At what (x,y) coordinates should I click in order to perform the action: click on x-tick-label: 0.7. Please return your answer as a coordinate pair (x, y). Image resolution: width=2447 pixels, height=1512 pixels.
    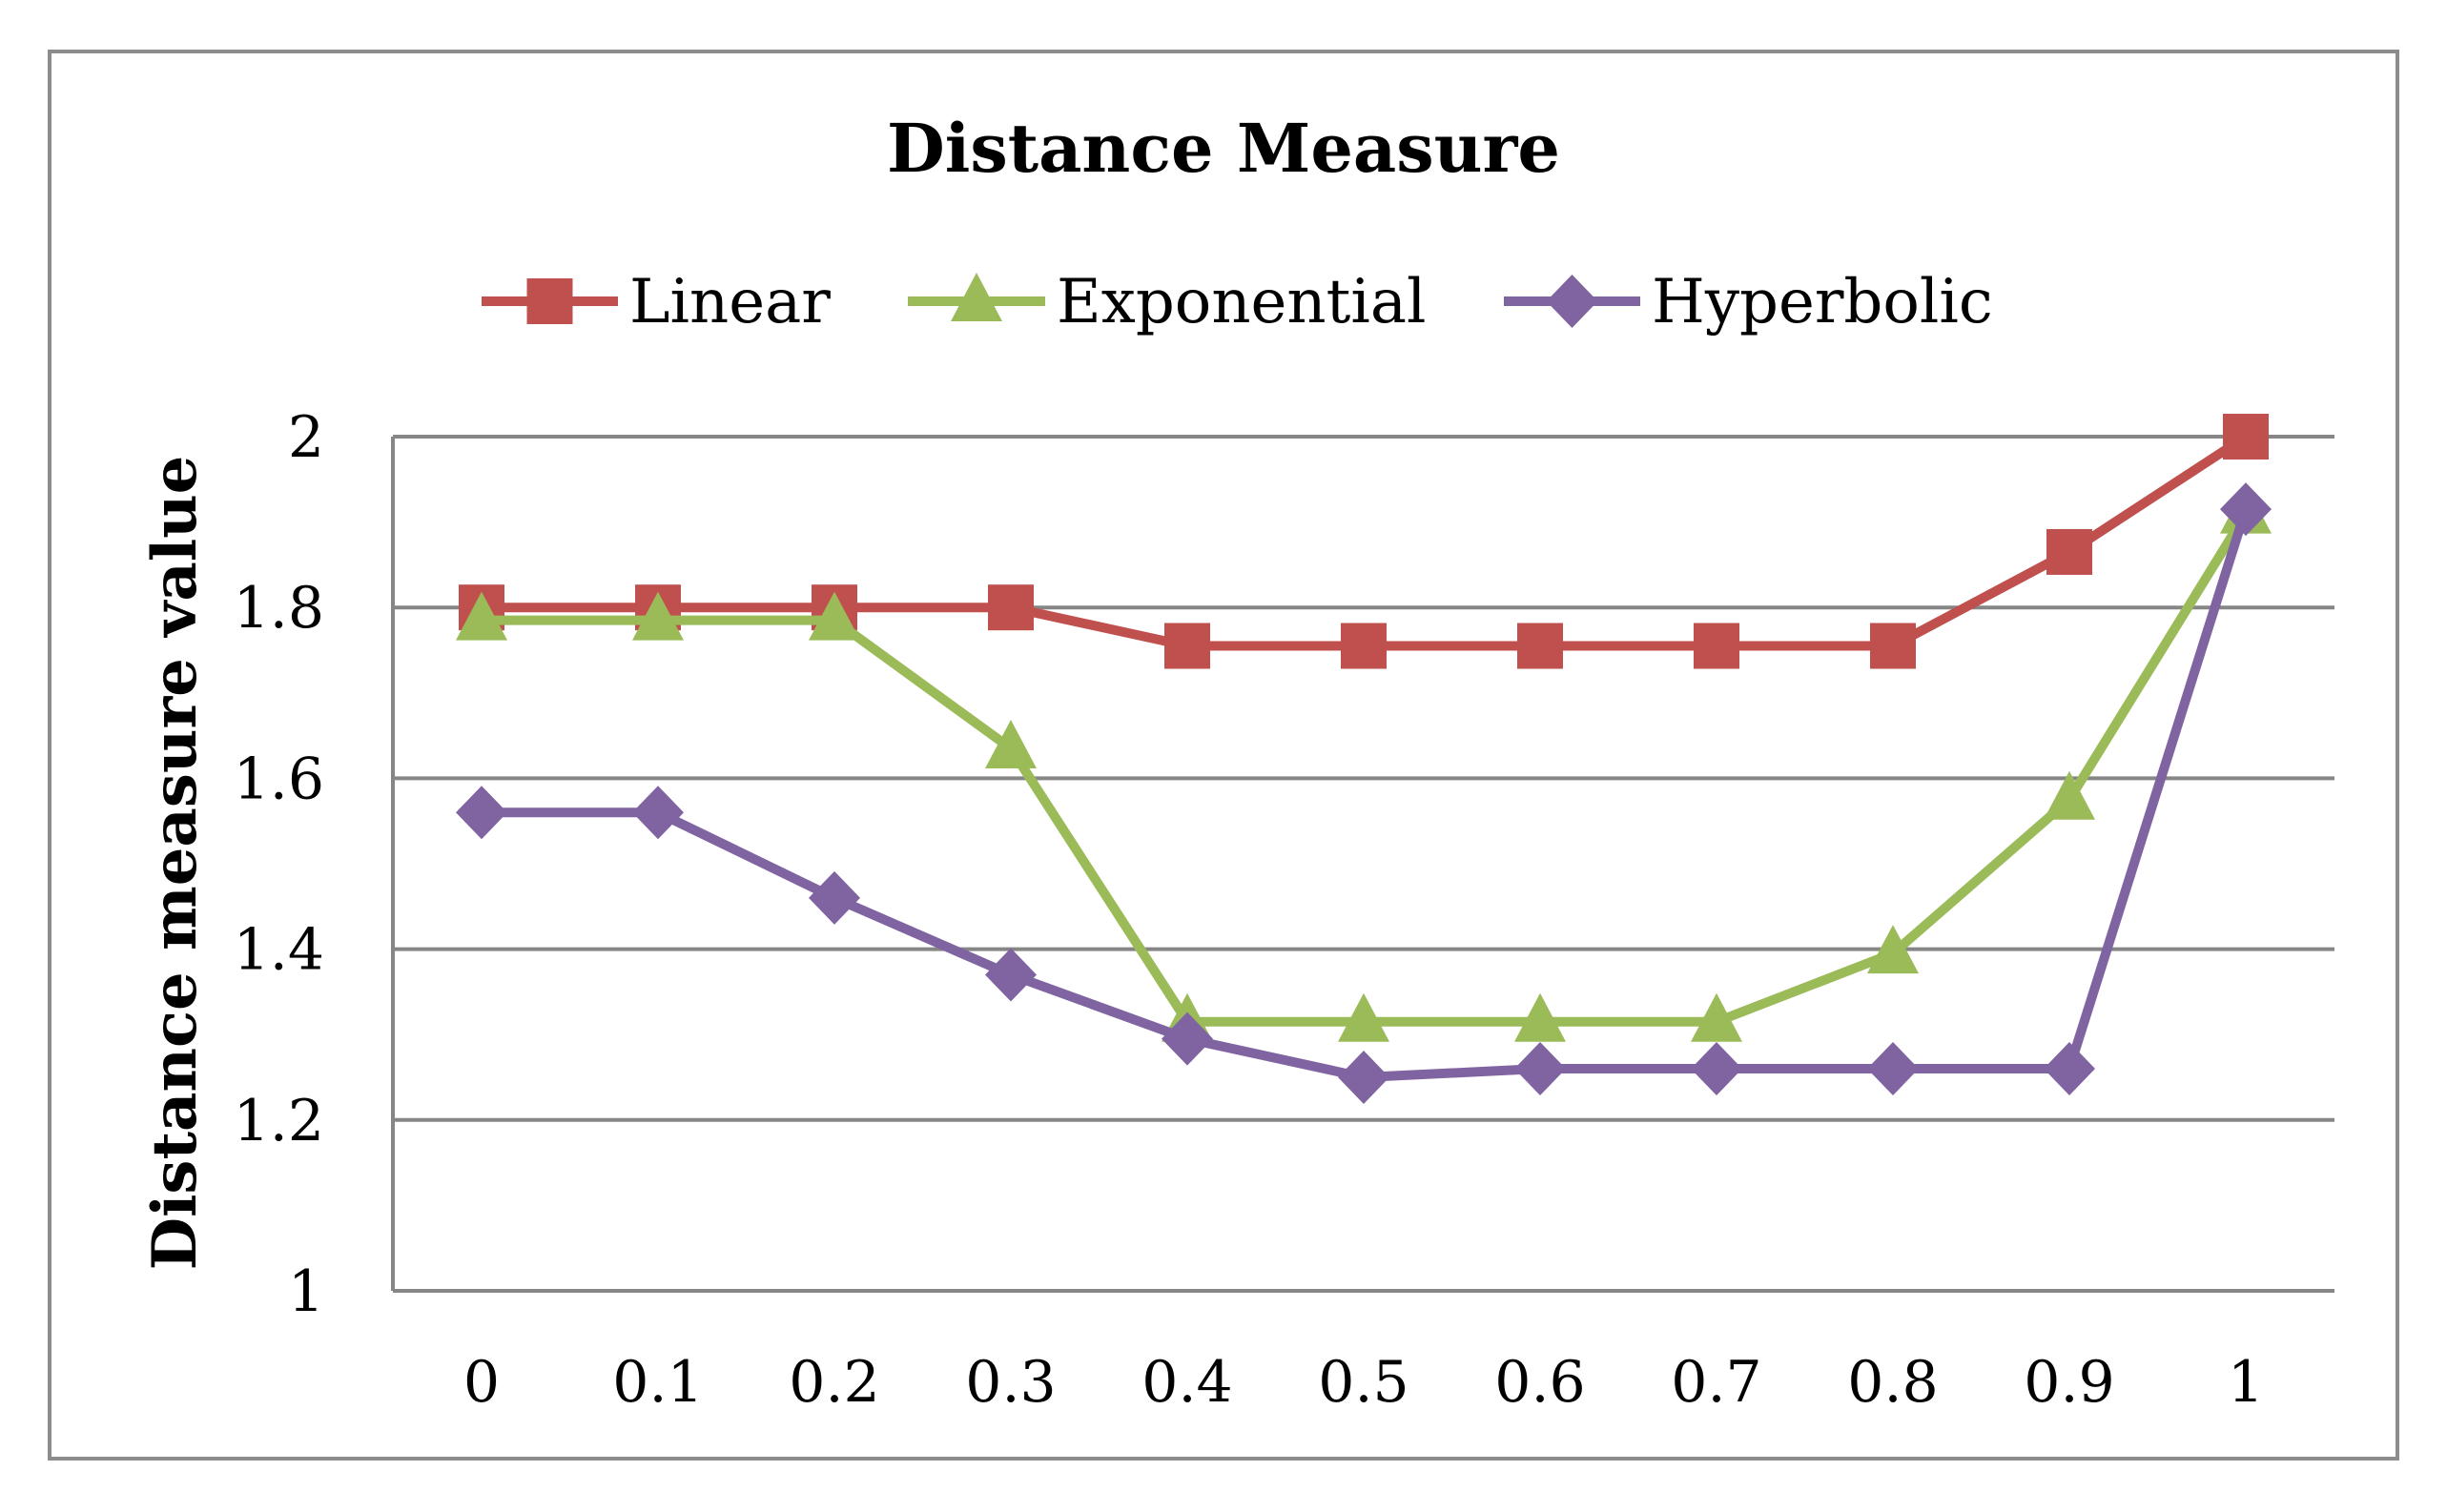
    Looking at the image, I should click on (1716, 1382).